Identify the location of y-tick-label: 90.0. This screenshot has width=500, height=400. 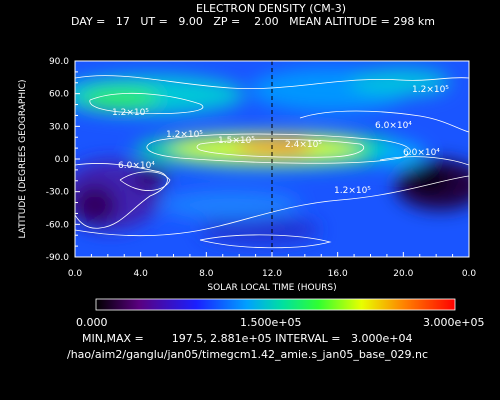
(59, 62).